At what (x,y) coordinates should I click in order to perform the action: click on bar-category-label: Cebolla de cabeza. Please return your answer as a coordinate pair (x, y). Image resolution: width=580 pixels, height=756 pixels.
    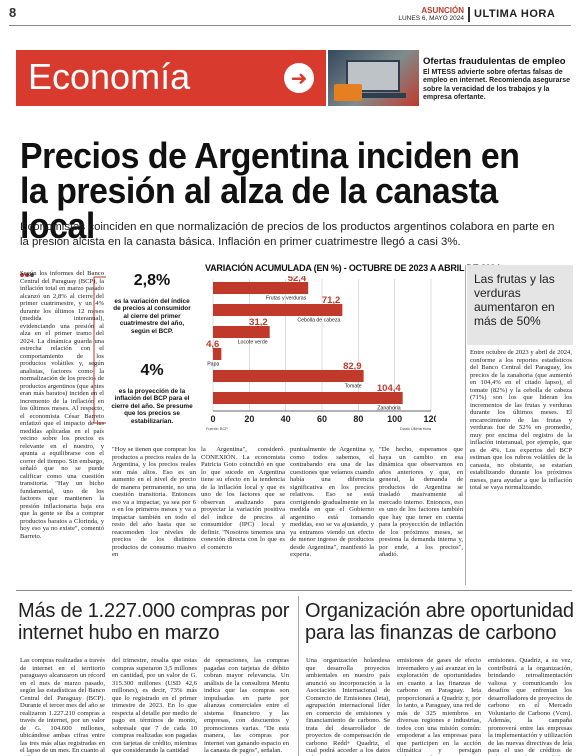
    Looking at the image, I should click on (318, 321).